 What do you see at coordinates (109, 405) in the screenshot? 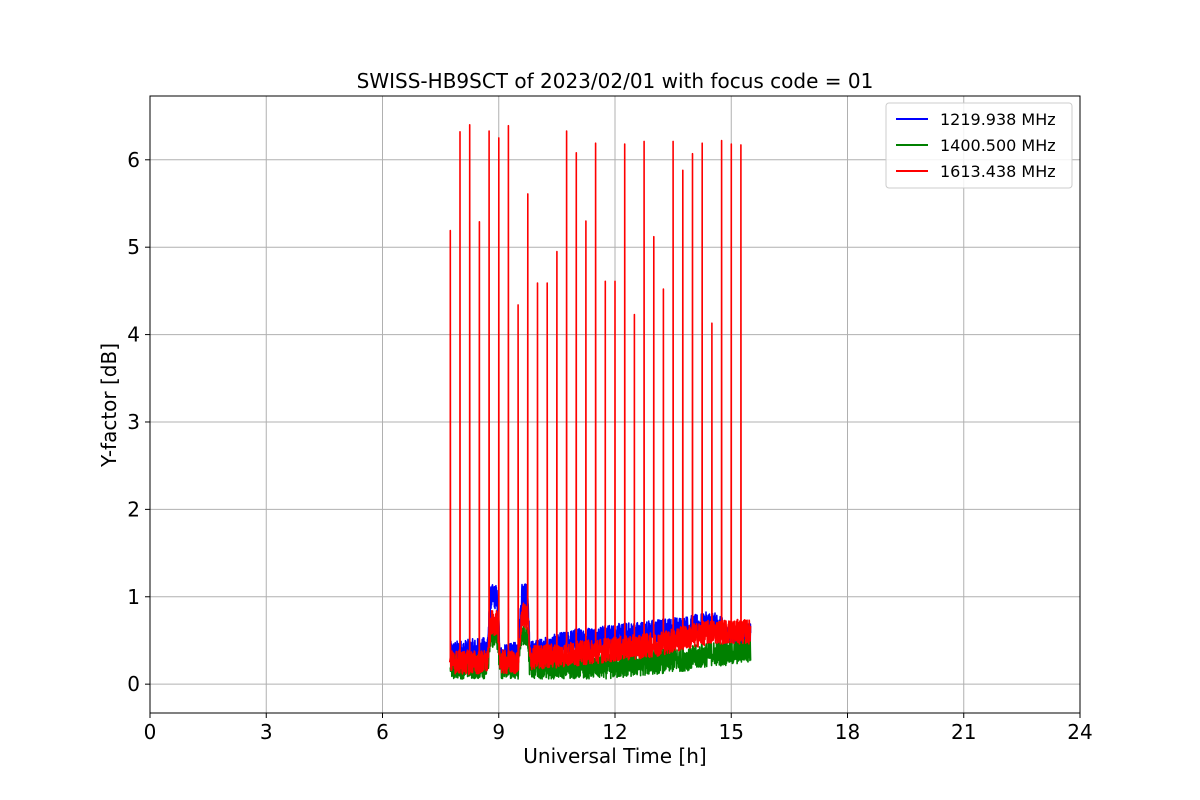
I see `y-axis-label: Y-factor [dB]` at bounding box center [109, 405].